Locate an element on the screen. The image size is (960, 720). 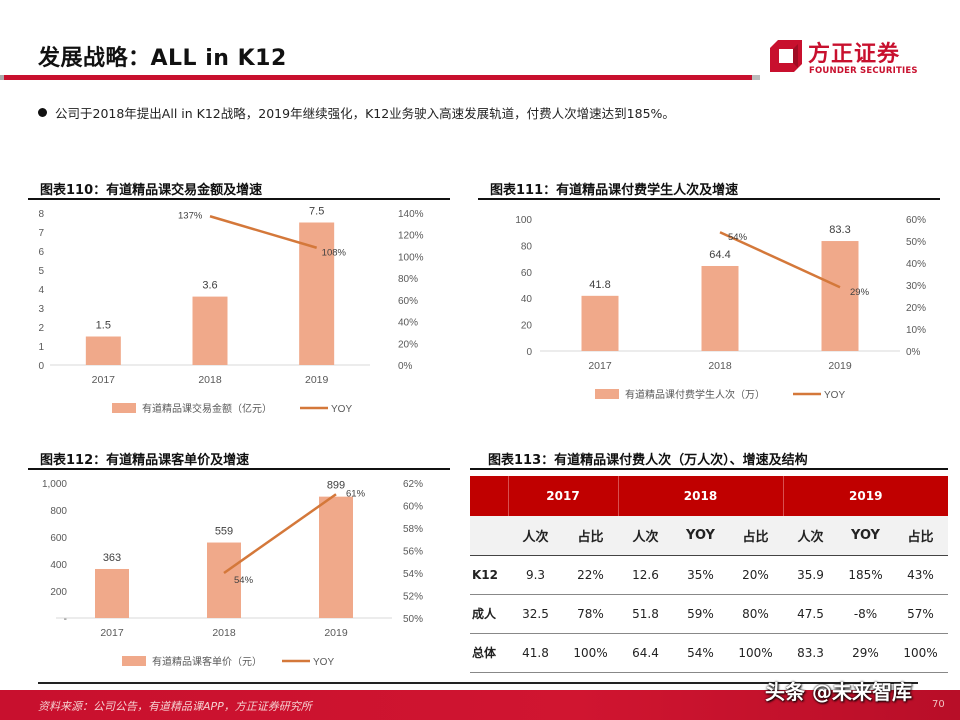
logo-english-name: FOUNDER SECURITIES is located at coordinates (863, 71).